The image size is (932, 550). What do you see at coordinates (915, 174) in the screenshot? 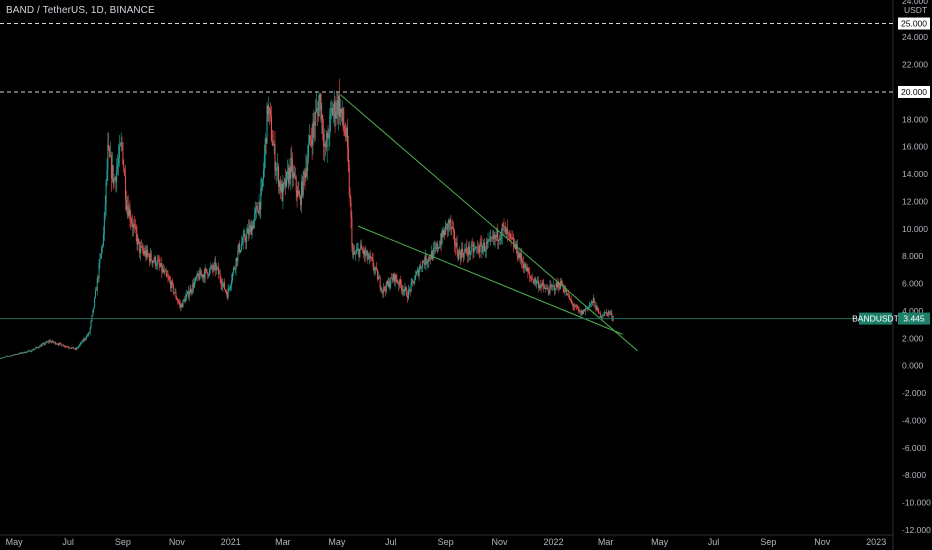
I see `y-tick-label: 14.000` at bounding box center [915, 174].